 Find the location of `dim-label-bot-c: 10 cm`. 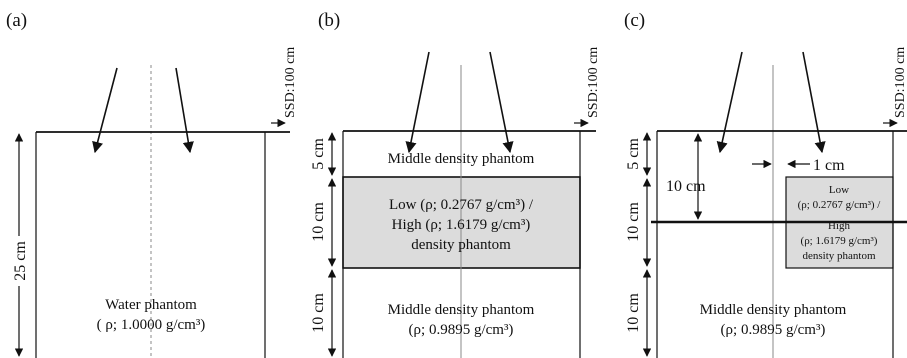

dim-label-bot-c: 10 cm is located at coordinates (633, 313).